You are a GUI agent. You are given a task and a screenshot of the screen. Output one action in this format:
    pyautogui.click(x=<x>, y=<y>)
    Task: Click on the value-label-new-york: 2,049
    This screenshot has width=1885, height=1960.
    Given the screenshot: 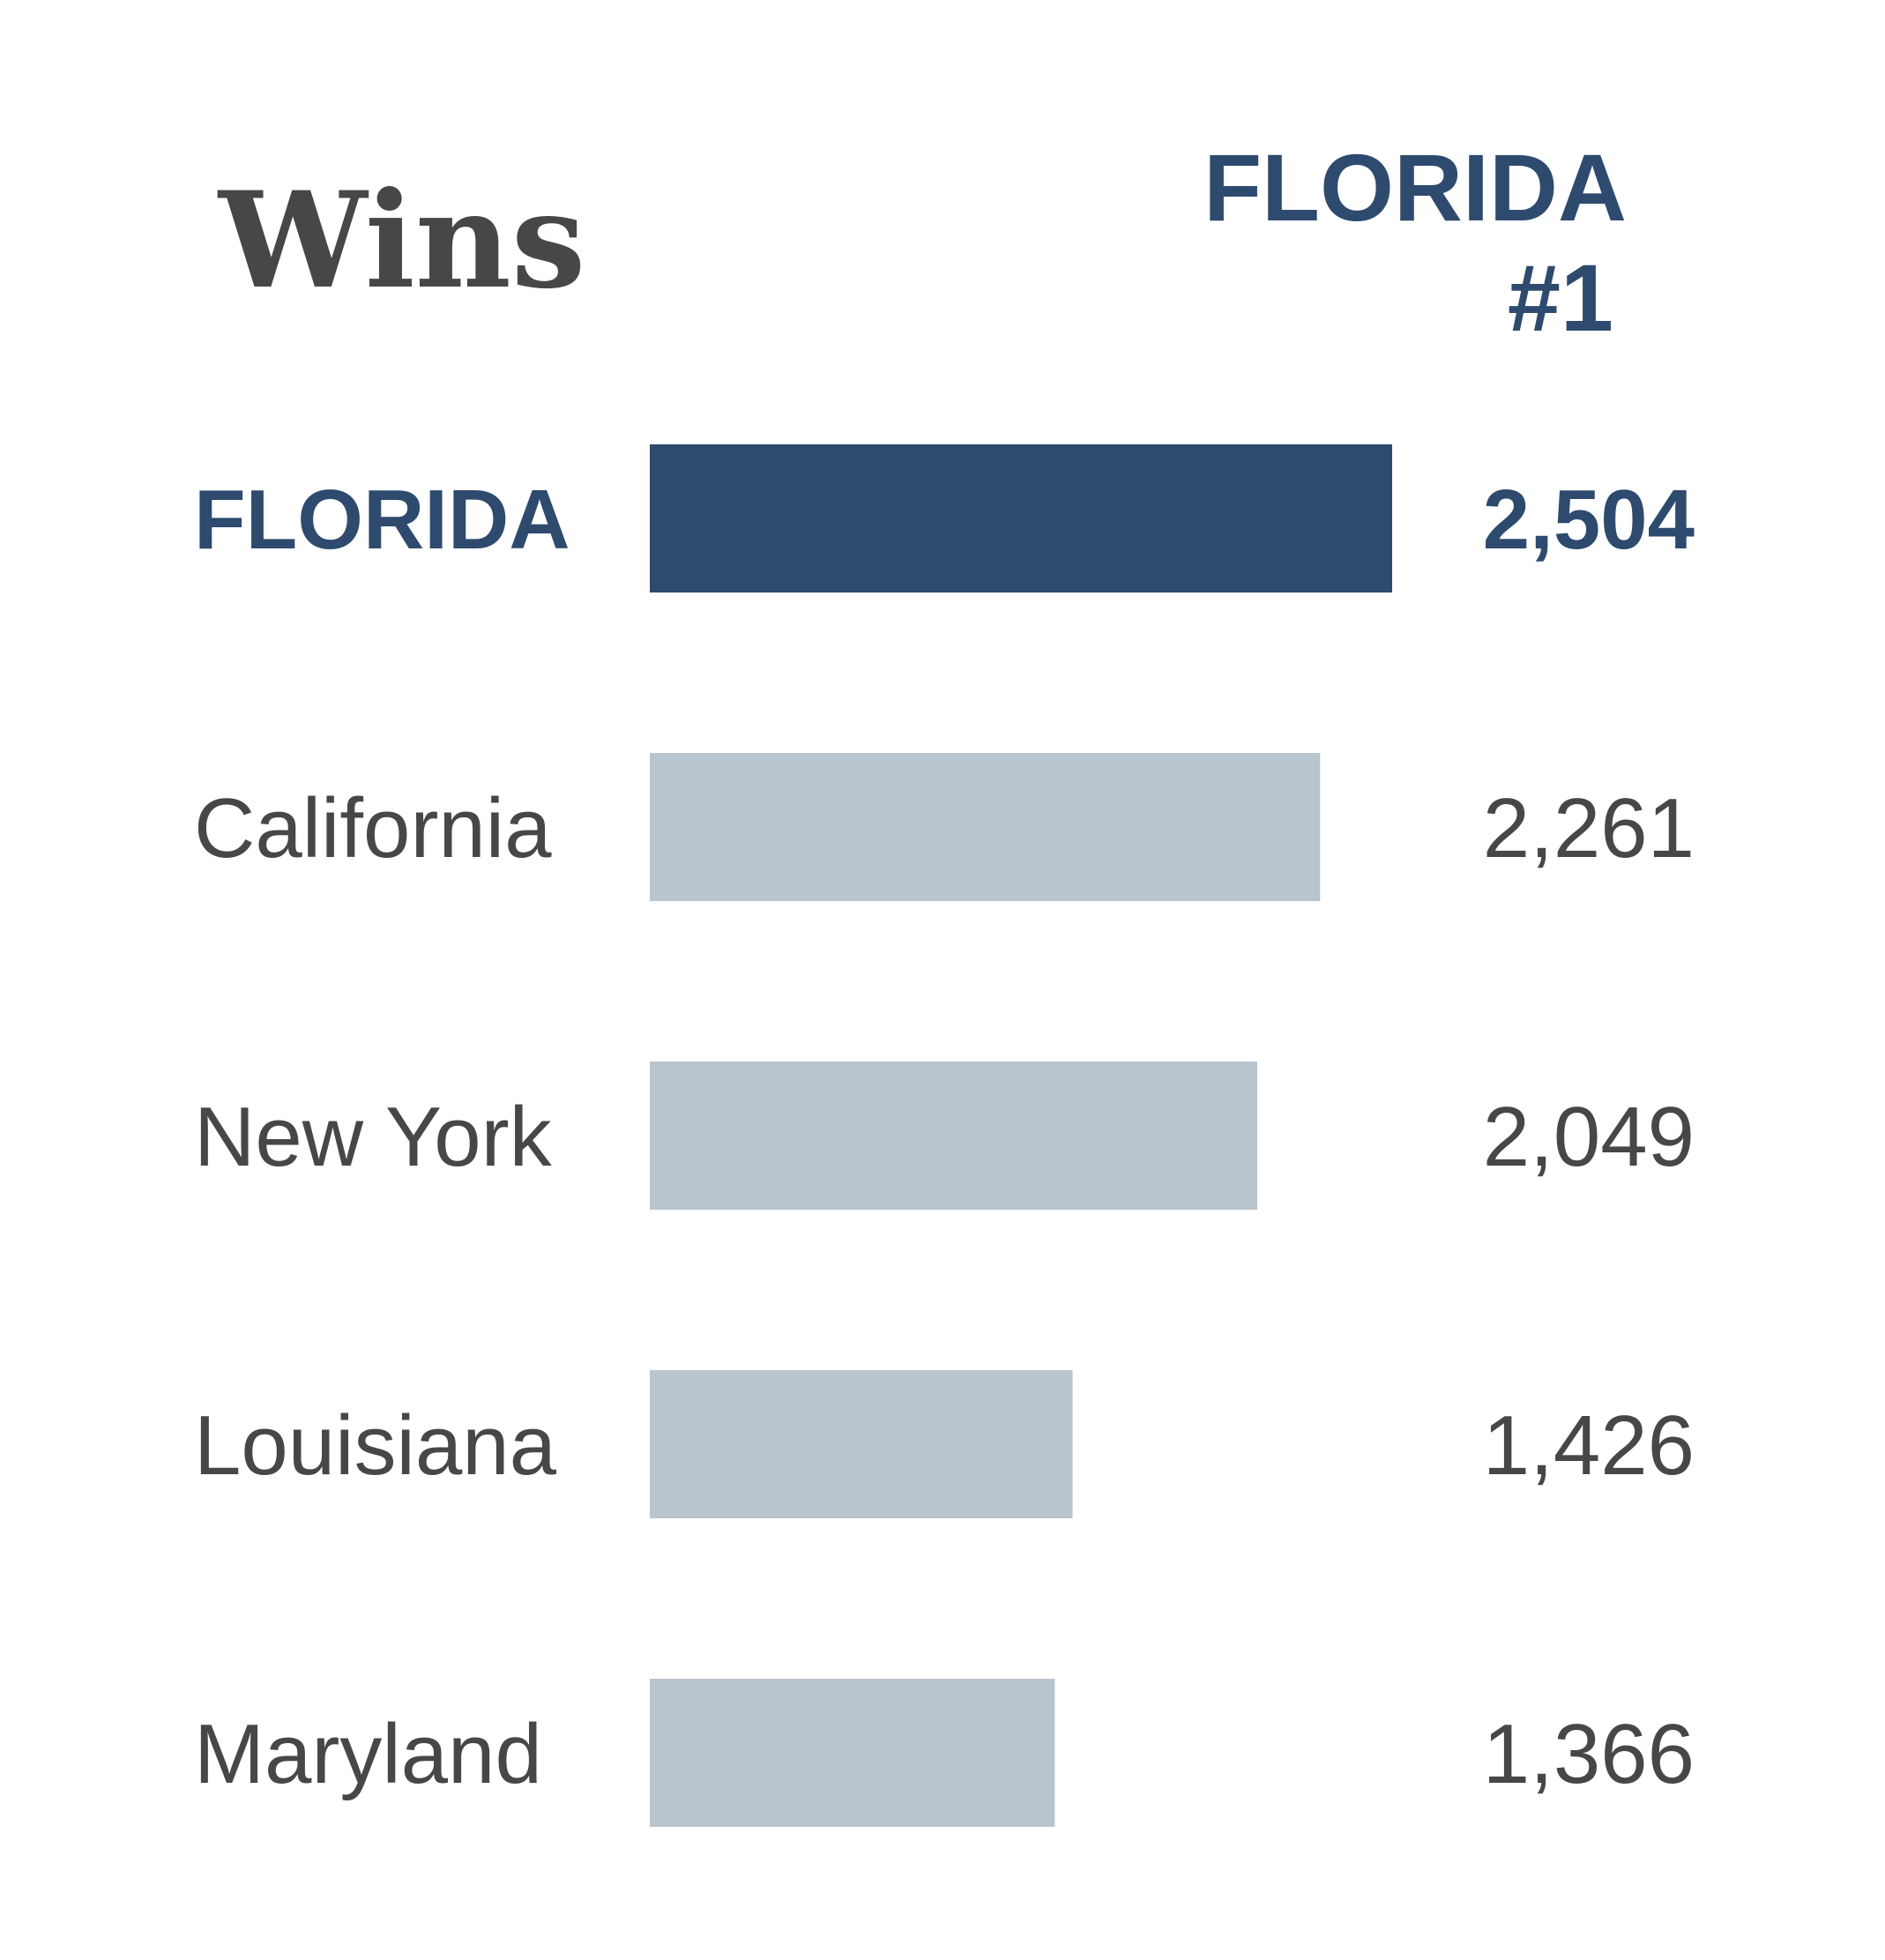 What is the action you would take?
    pyautogui.click(x=1589, y=1137)
    